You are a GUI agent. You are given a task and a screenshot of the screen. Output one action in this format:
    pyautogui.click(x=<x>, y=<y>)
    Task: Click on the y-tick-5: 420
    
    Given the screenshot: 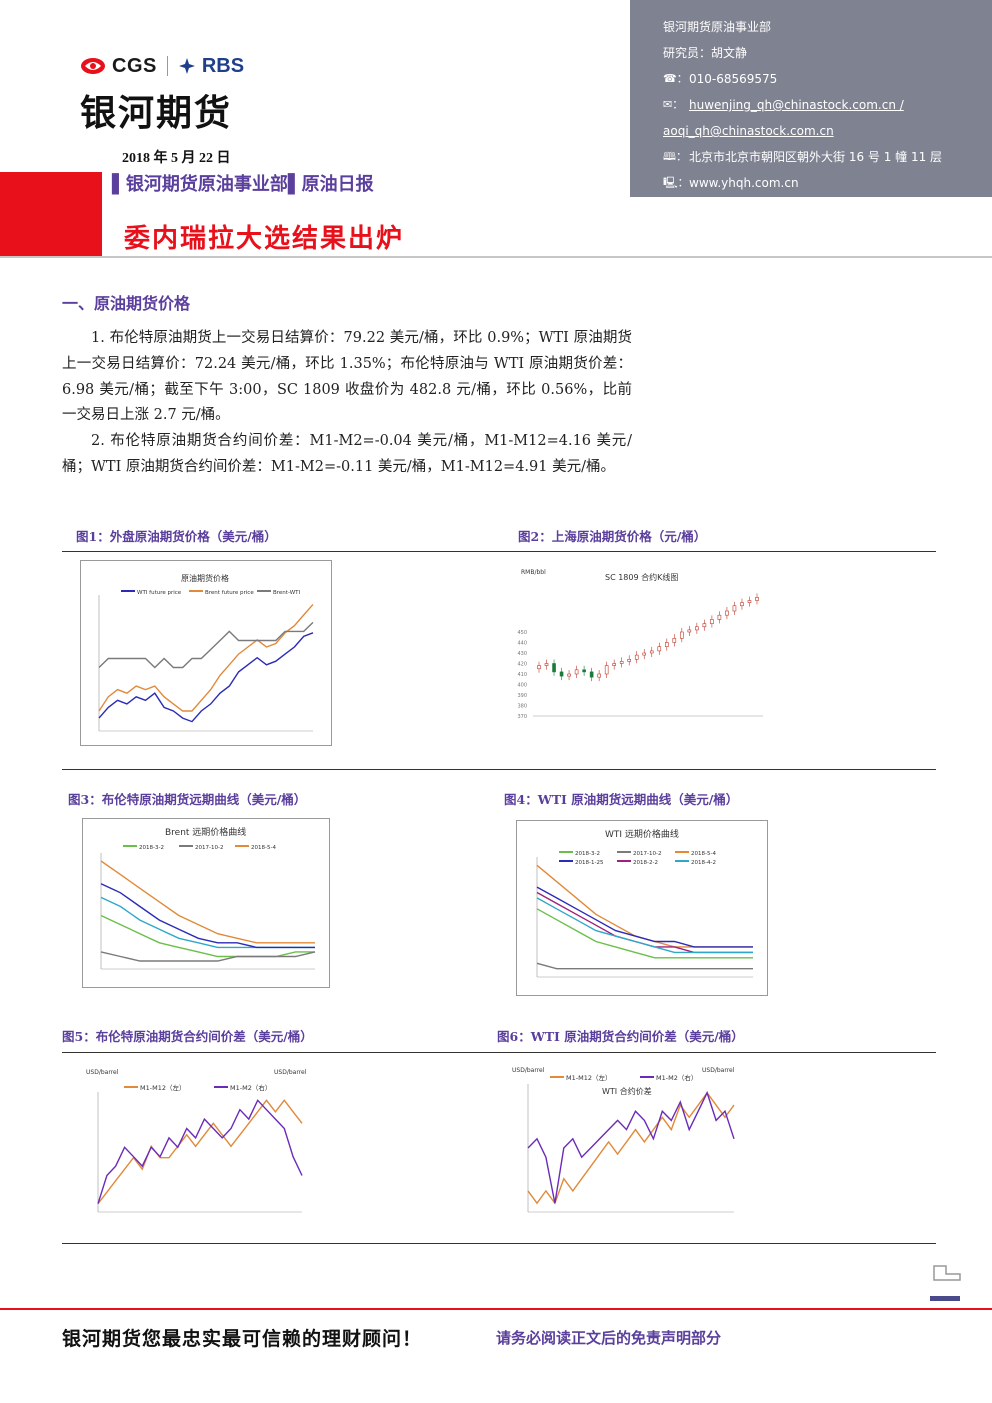 What is the action you would take?
    pyautogui.click(x=522, y=665)
    